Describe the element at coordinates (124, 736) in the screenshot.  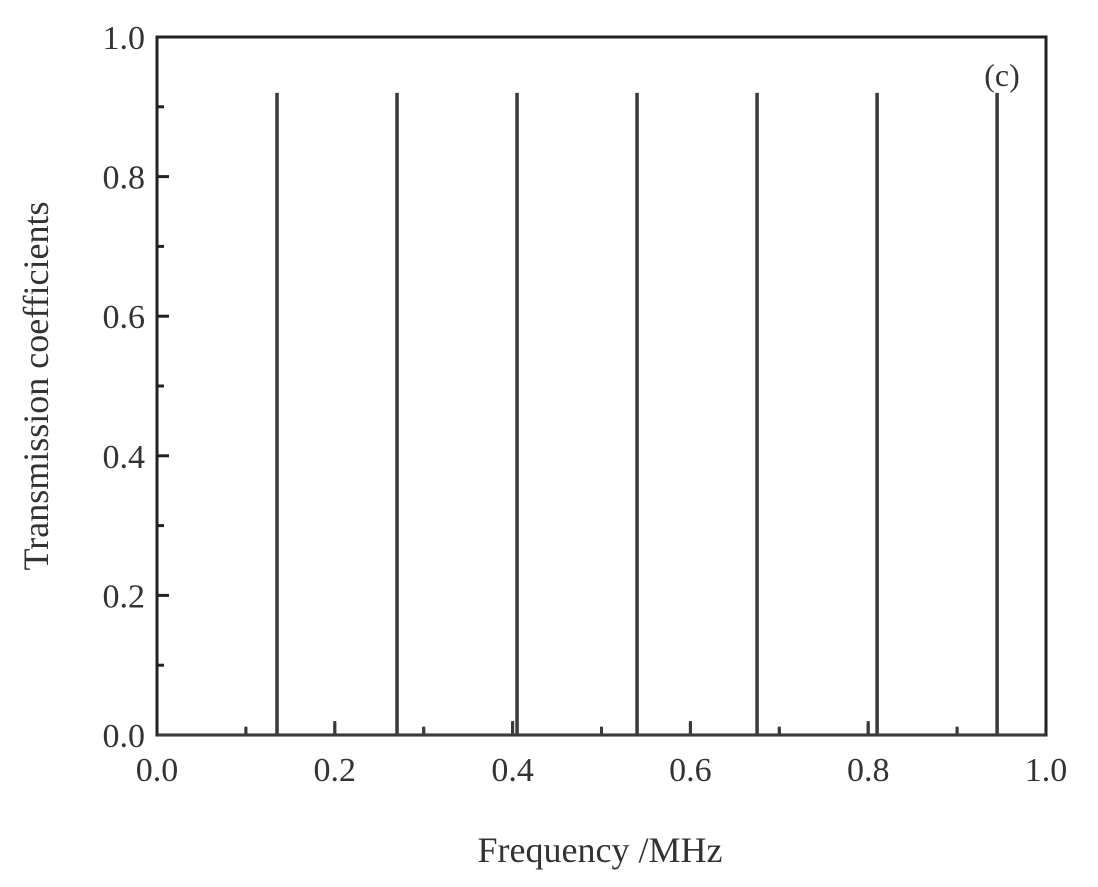
I see `y-tick-label: 0.0` at that location.